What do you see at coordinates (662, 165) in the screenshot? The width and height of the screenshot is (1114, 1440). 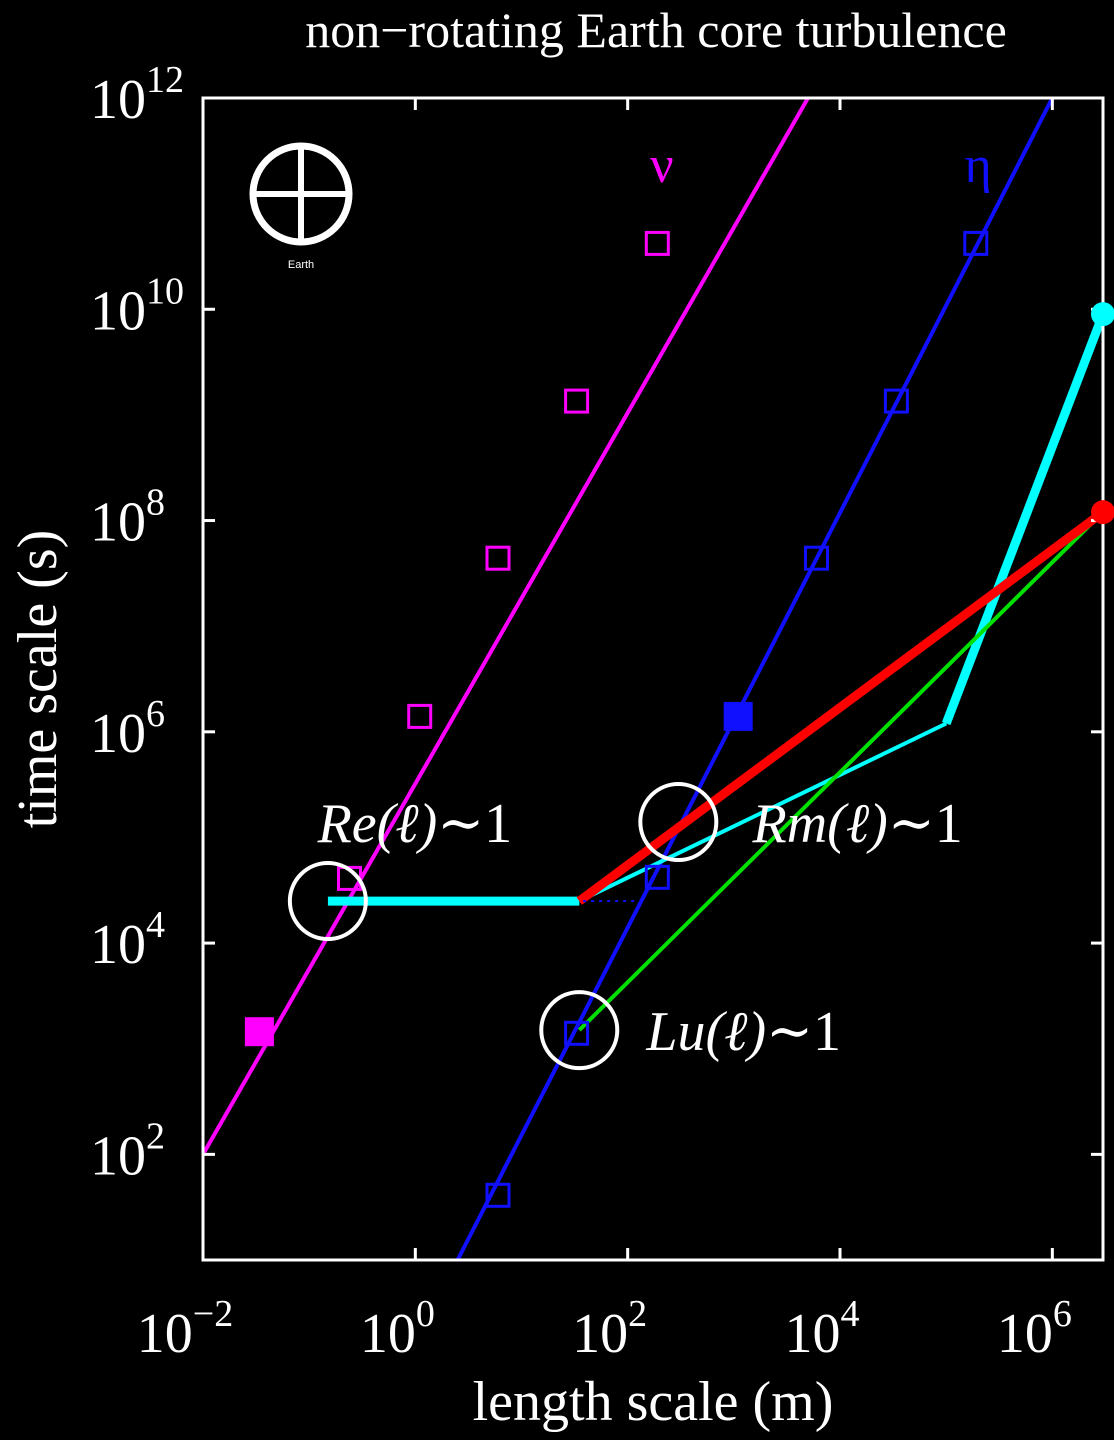 I see `series-label-0: ν` at bounding box center [662, 165].